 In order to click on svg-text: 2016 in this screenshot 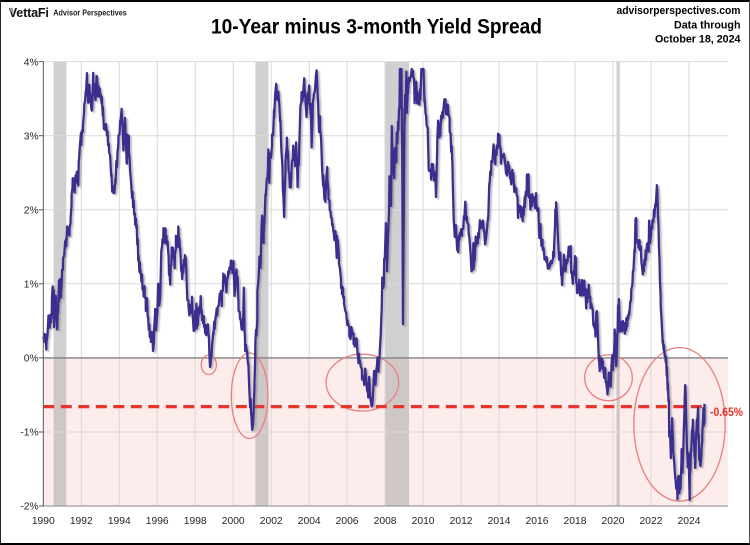, I will do `click(536, 521)`.